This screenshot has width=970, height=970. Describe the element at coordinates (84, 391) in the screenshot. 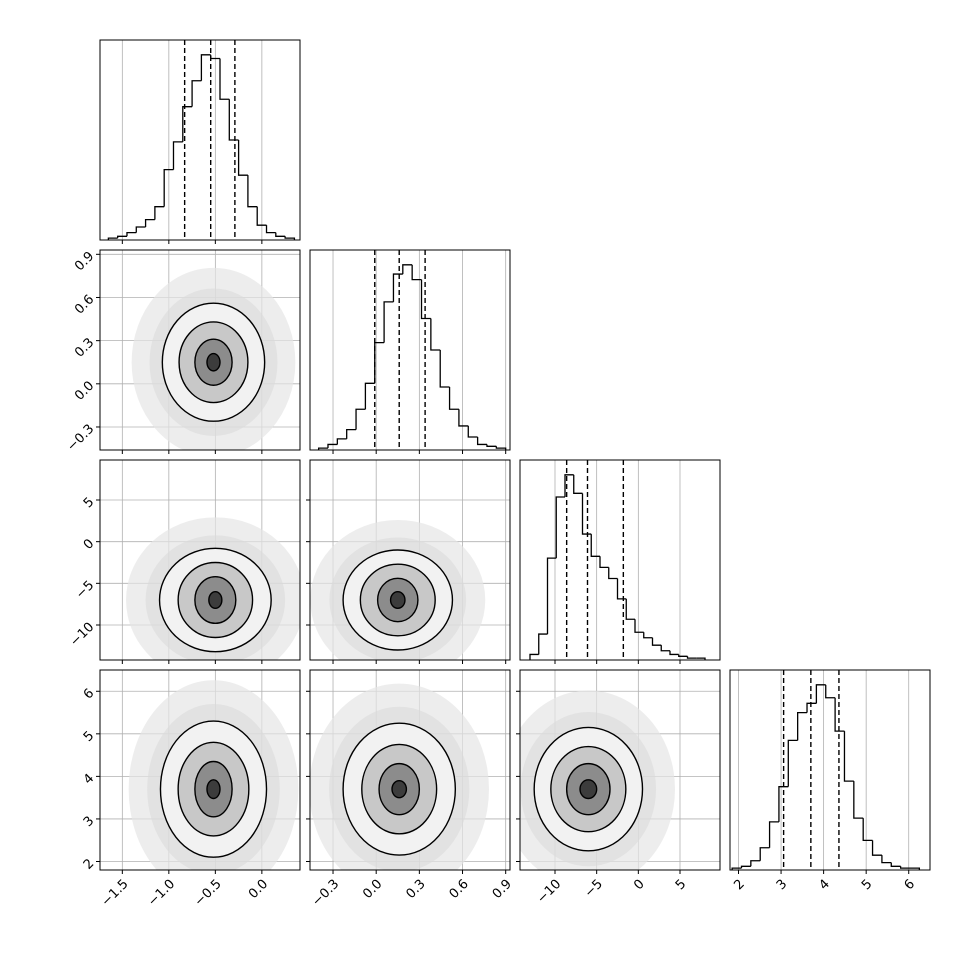

I see `y-tick-label: 0.0` at that location.